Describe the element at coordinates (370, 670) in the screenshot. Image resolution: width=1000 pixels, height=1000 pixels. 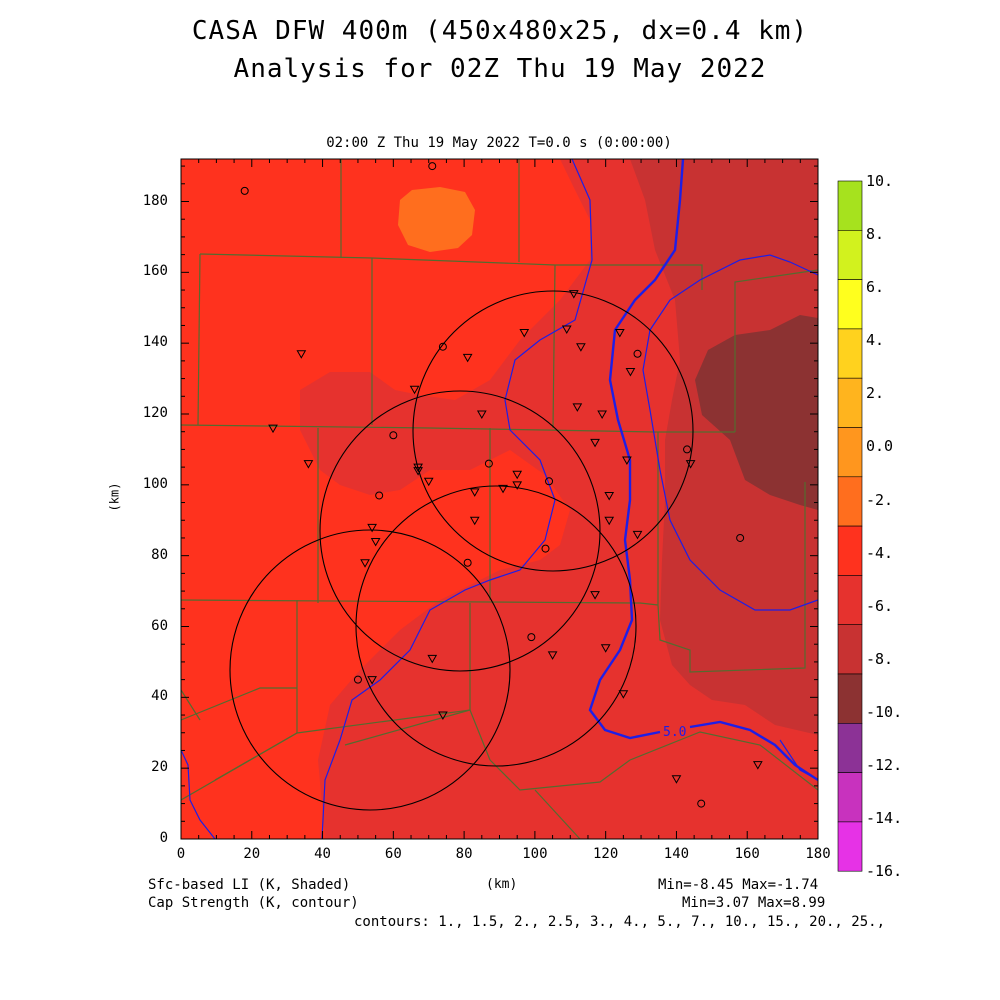
I see `radar-ring-sw` at that location.